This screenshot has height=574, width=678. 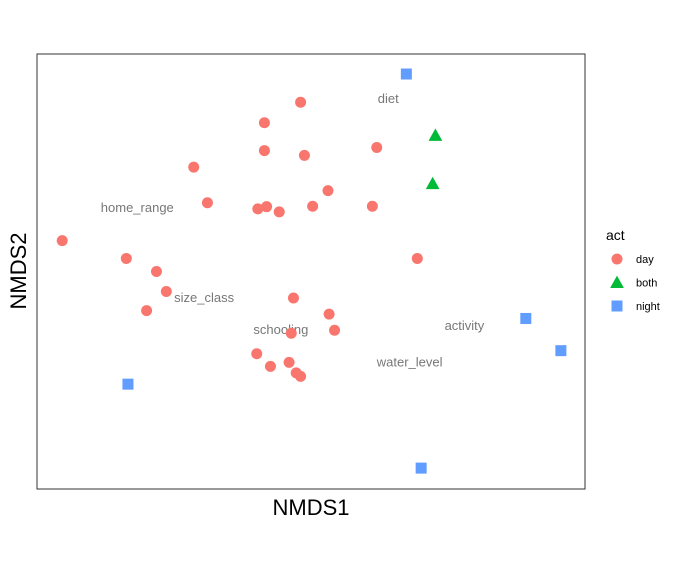 I want to click on legend-key-both, so click(x=617, y=281).